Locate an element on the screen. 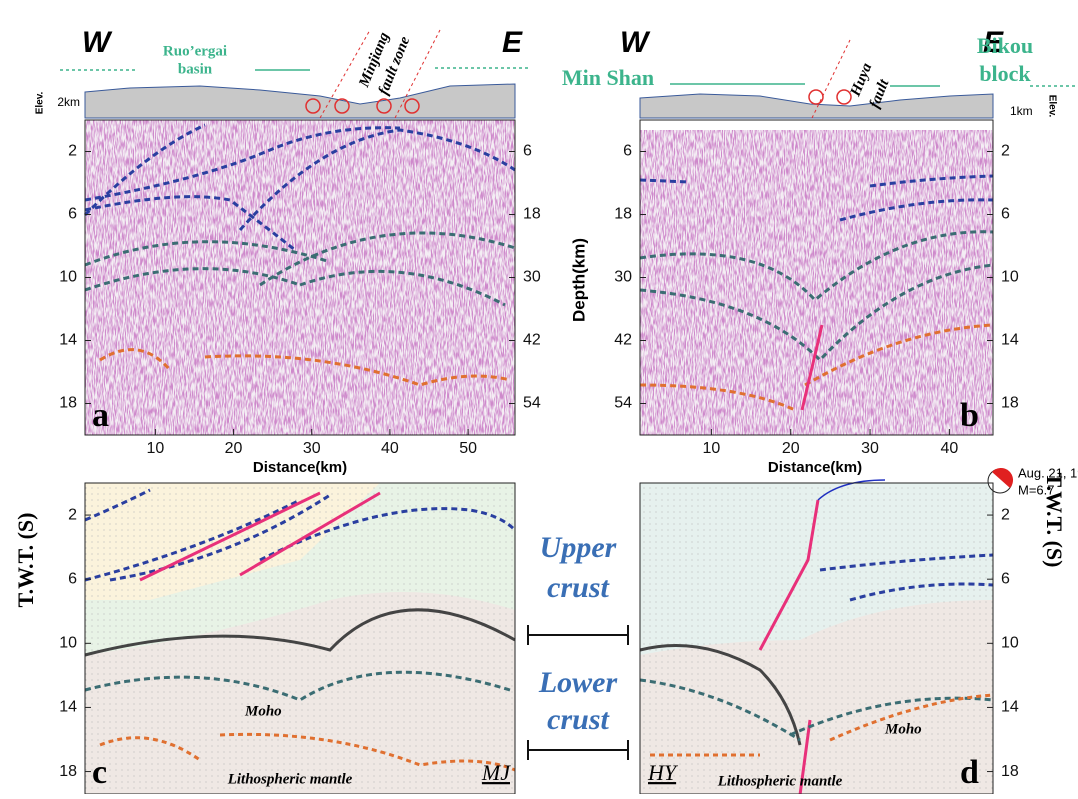  slip-symbols is located at coordinates (578, 101).